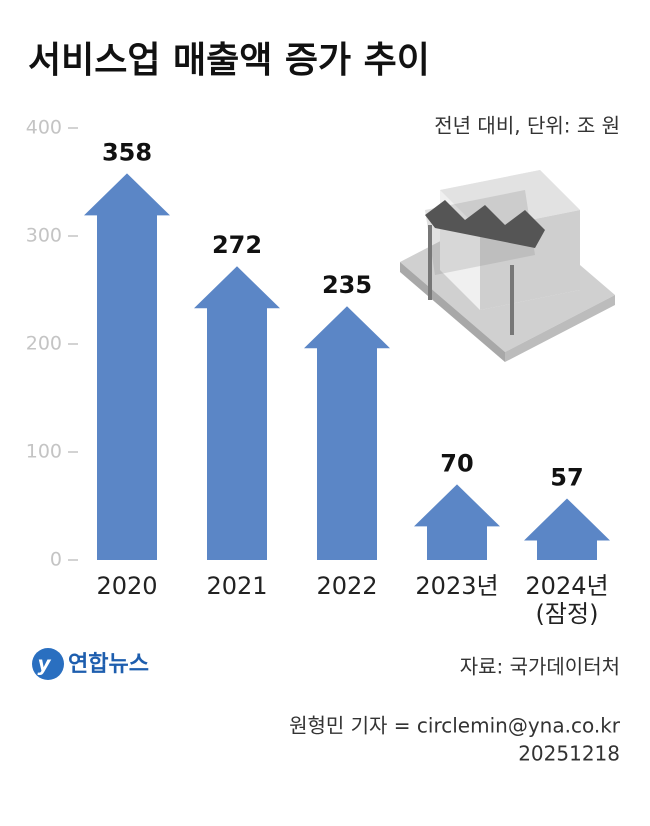 The height and width of the screenshot is (826, 650). What do you see at coordinates (567, 600) in the screenshot?
I see `x-tick-label: 2024년 (잠정)` at bounding box center [567, 600].